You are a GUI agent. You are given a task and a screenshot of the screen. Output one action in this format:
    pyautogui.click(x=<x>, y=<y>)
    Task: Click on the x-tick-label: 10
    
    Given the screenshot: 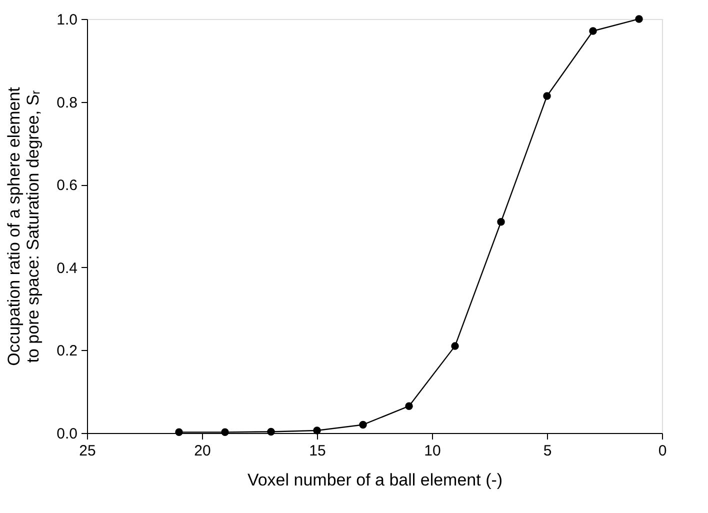 What is the action you would take?
    pyautogui.click(x=432, y=451)
    